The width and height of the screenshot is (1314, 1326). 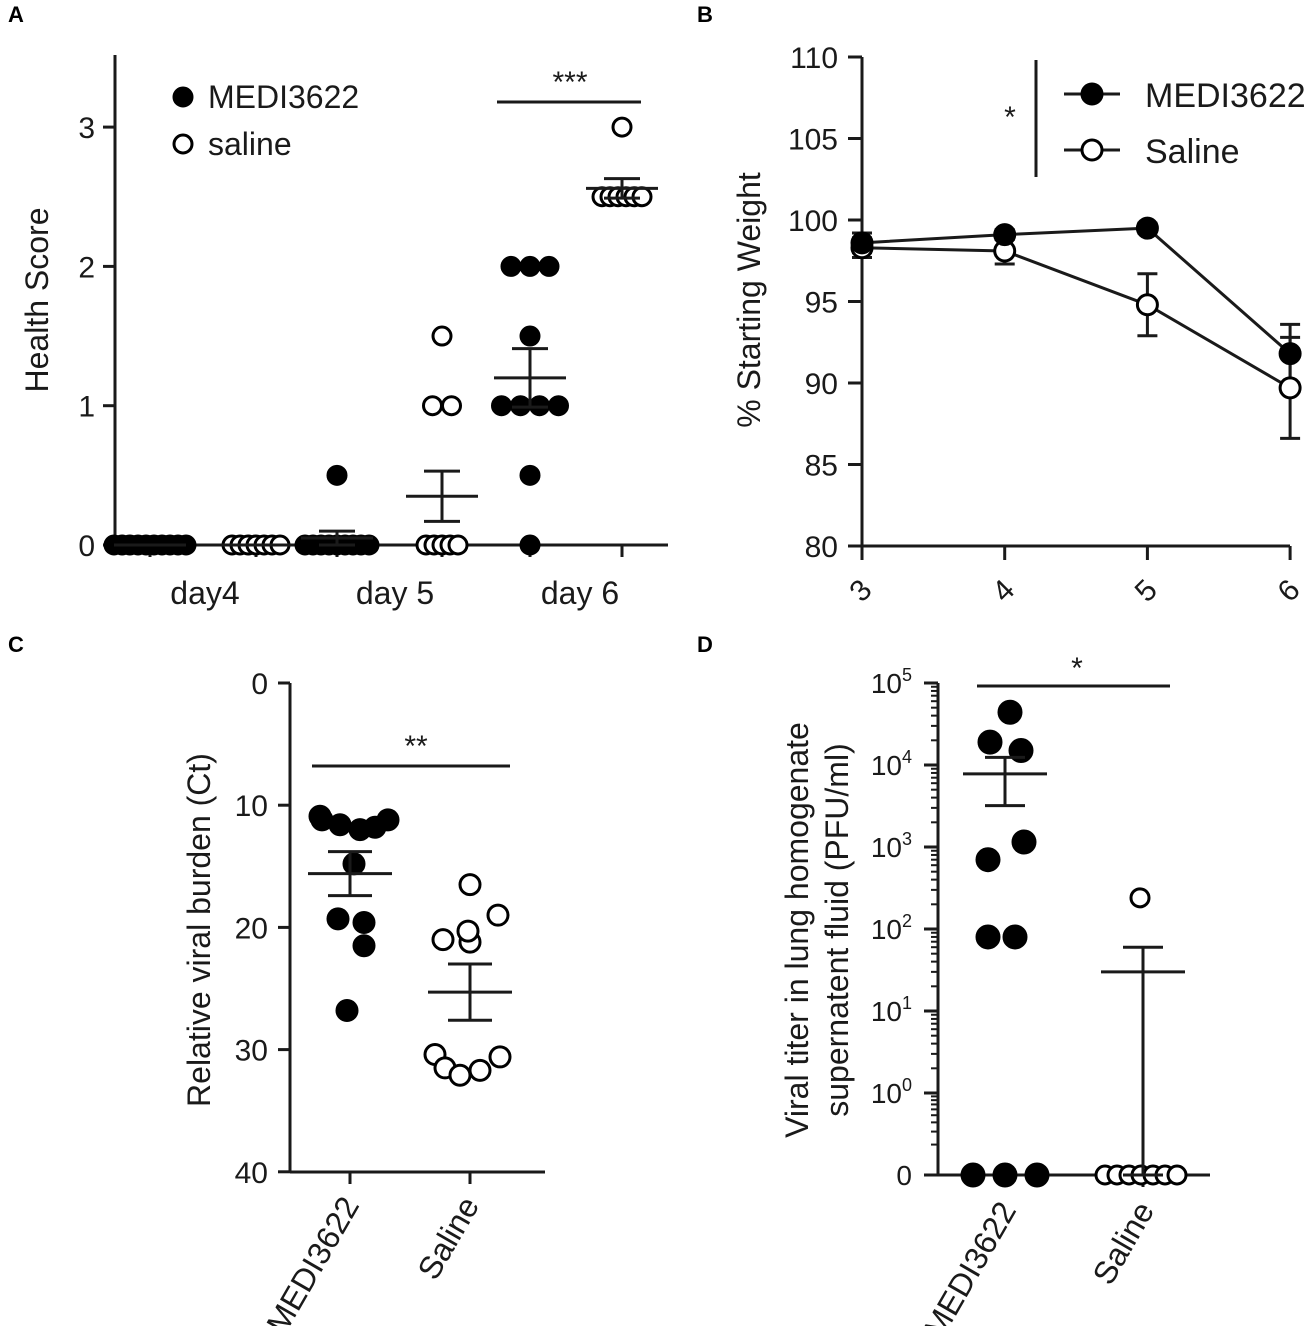 I want to click on panel-b-x-tick-label: 3, so click(x=860, y=590).